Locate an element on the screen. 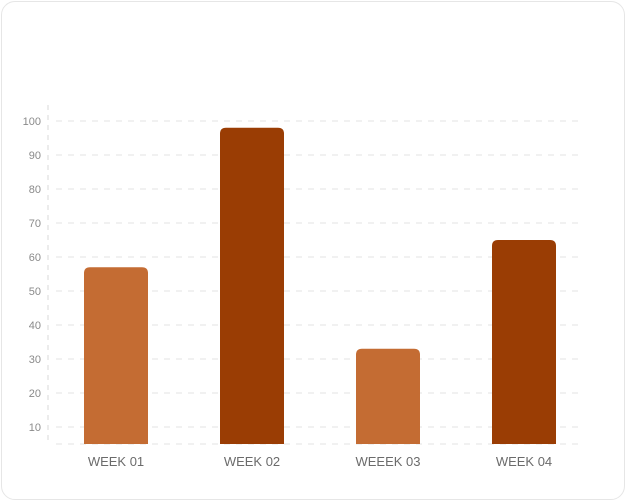 This screenshot has width=628, height=503. y-tick-label: 20 is located at coordinates (35, 394).